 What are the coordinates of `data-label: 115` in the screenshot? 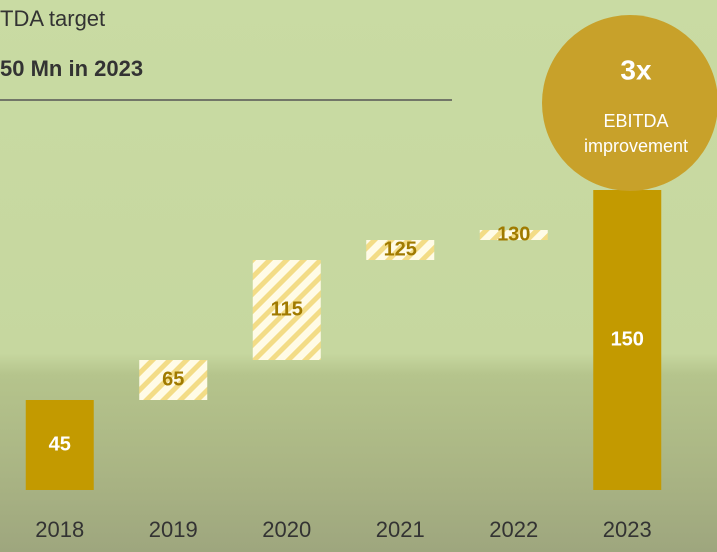 It's located at (287, 309).